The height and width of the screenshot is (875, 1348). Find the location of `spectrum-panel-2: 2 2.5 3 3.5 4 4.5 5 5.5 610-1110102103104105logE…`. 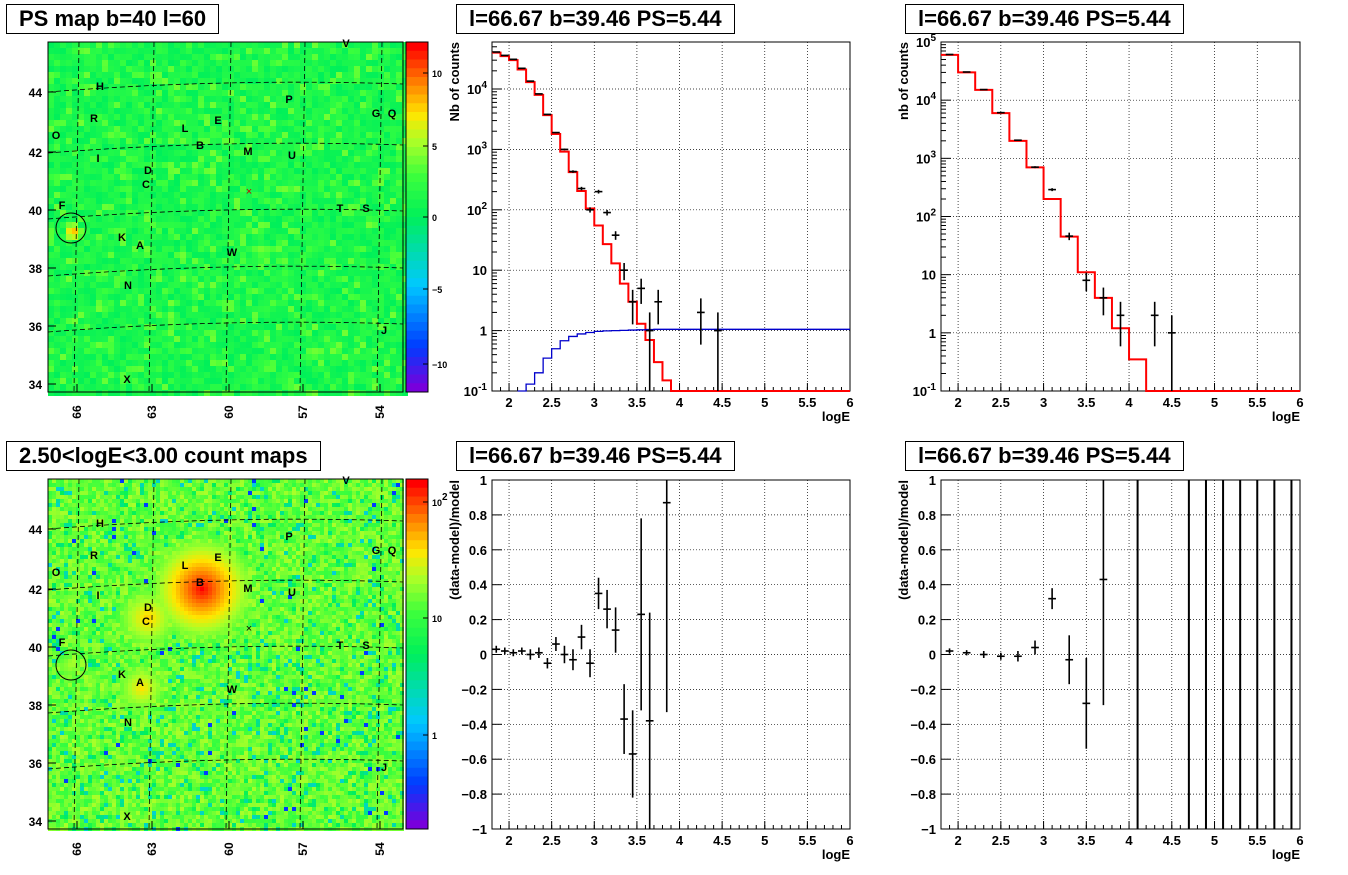

spectrum-panel-2: 2 2.5 3 3.5 4 4.5 5 5.5 610-1110102103104105logE… is located at coordinates (1100, 228).